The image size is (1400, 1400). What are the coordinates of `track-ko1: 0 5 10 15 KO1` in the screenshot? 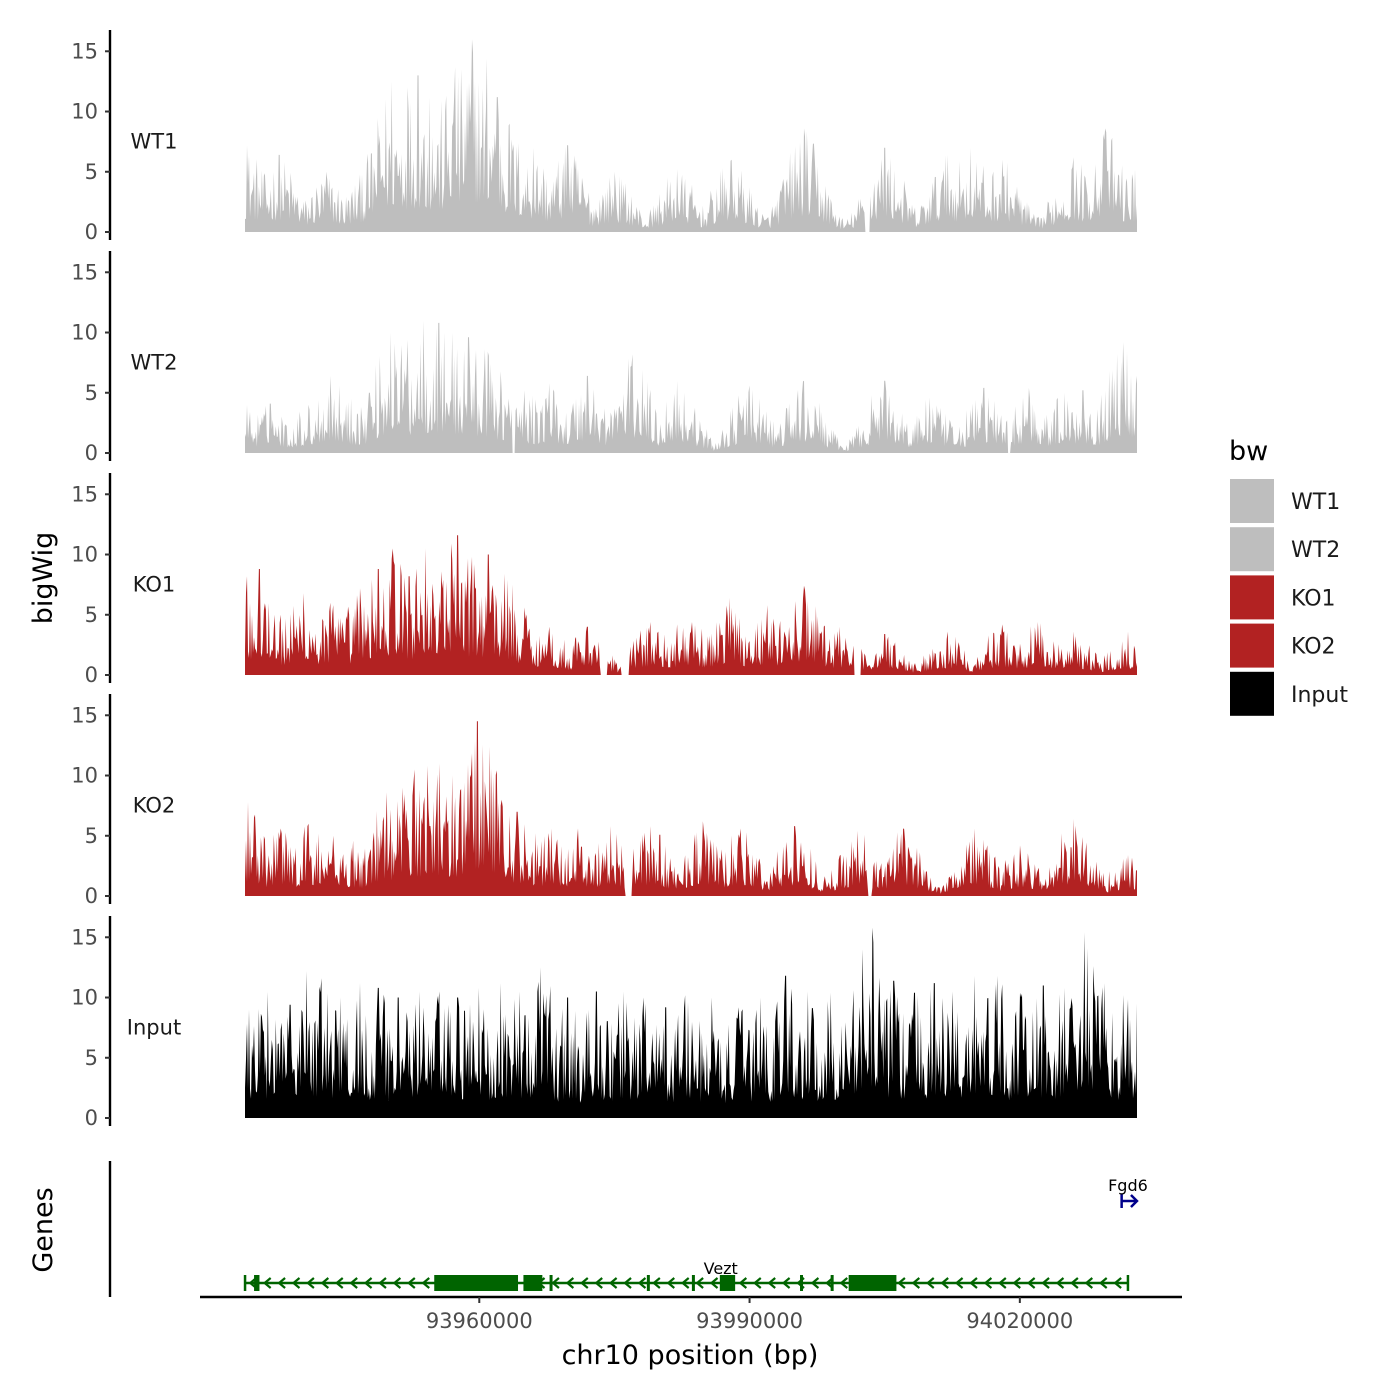 It's located at (604, 580).